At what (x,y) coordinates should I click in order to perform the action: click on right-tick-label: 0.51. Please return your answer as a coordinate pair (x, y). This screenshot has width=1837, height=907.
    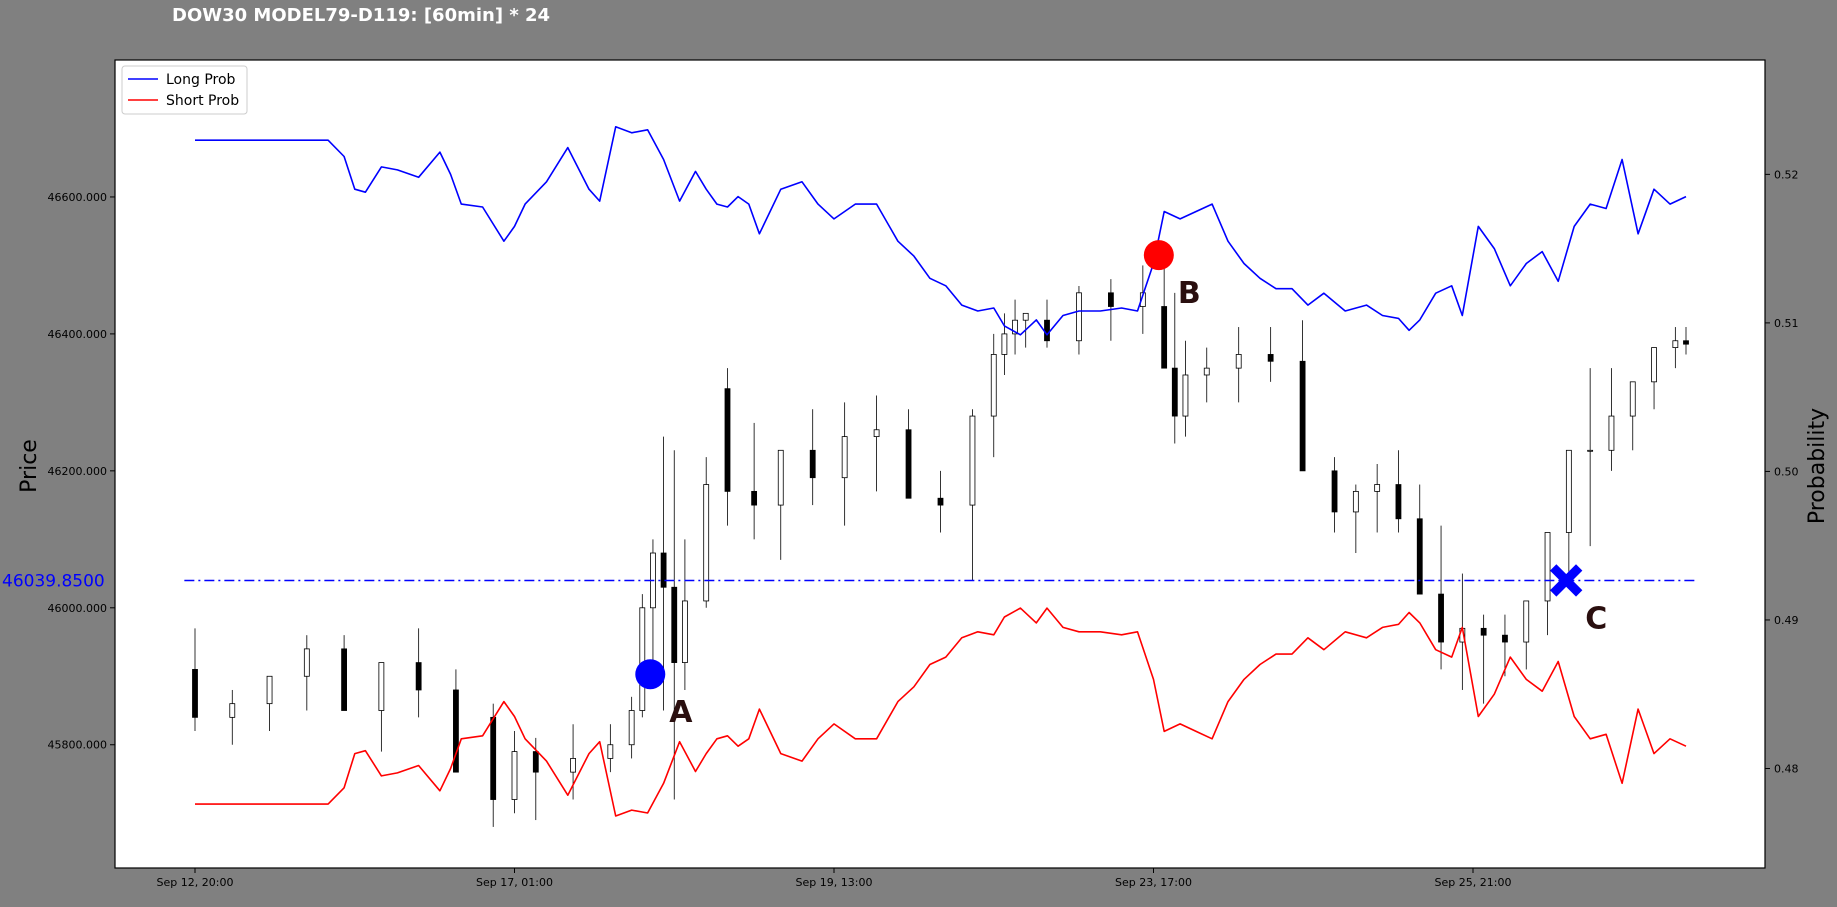
    Looking at the image, I should click on (1786, 323).